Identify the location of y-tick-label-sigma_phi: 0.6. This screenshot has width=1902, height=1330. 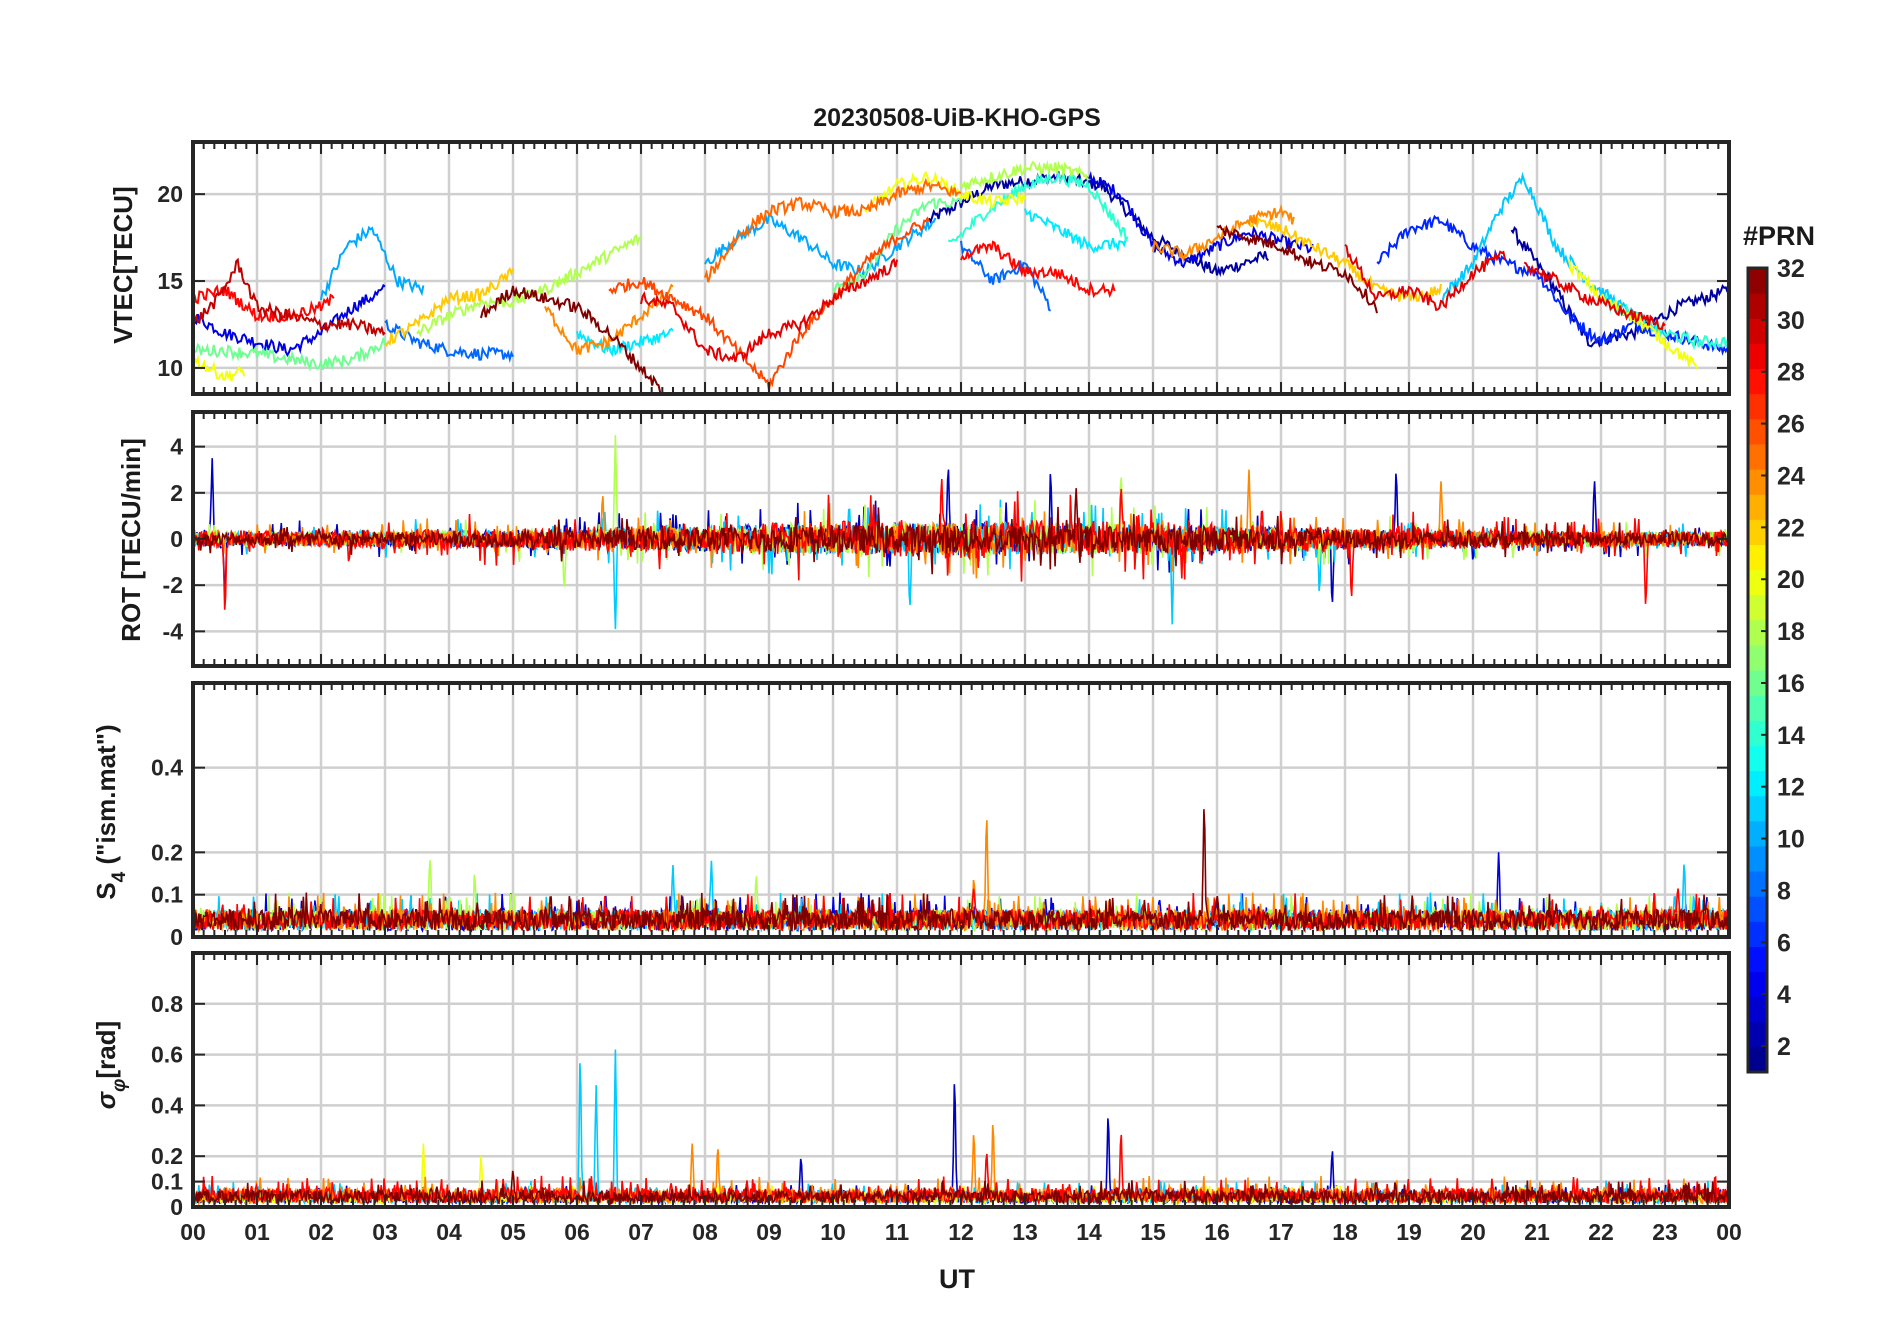
(167, 1055).